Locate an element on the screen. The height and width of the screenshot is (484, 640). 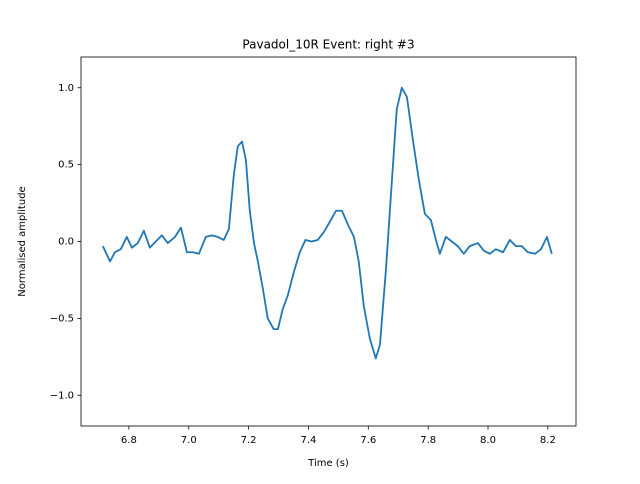
x-tick-label: 7.6 is located at coordinates (368, 440).